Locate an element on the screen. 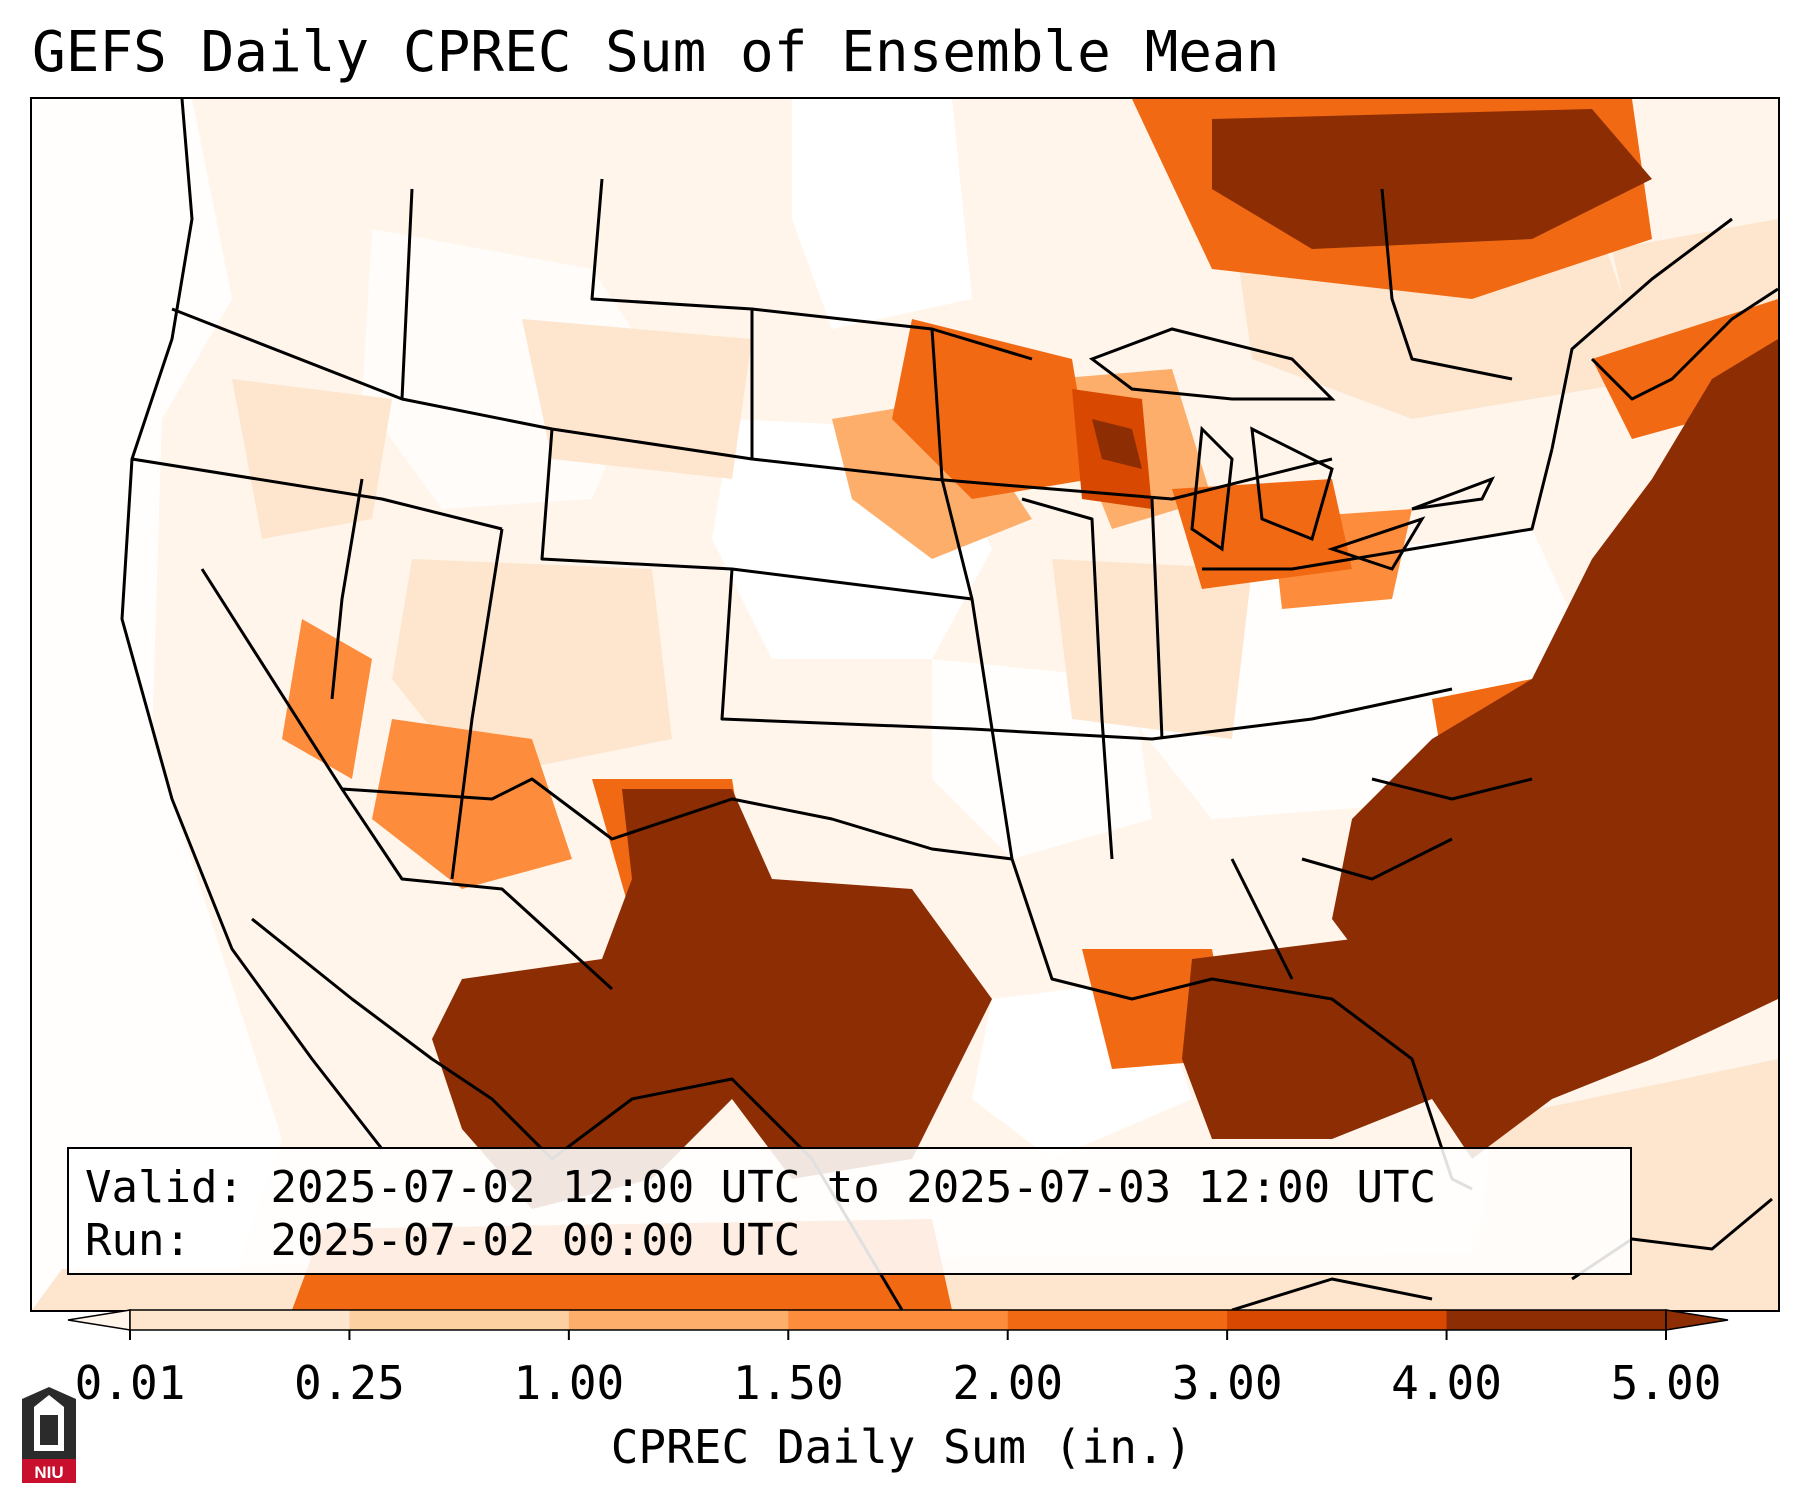 The image size is (1803, 1500). run-value: 2025-07-02 00:00 UTC is located at coordinates (535, 1240).